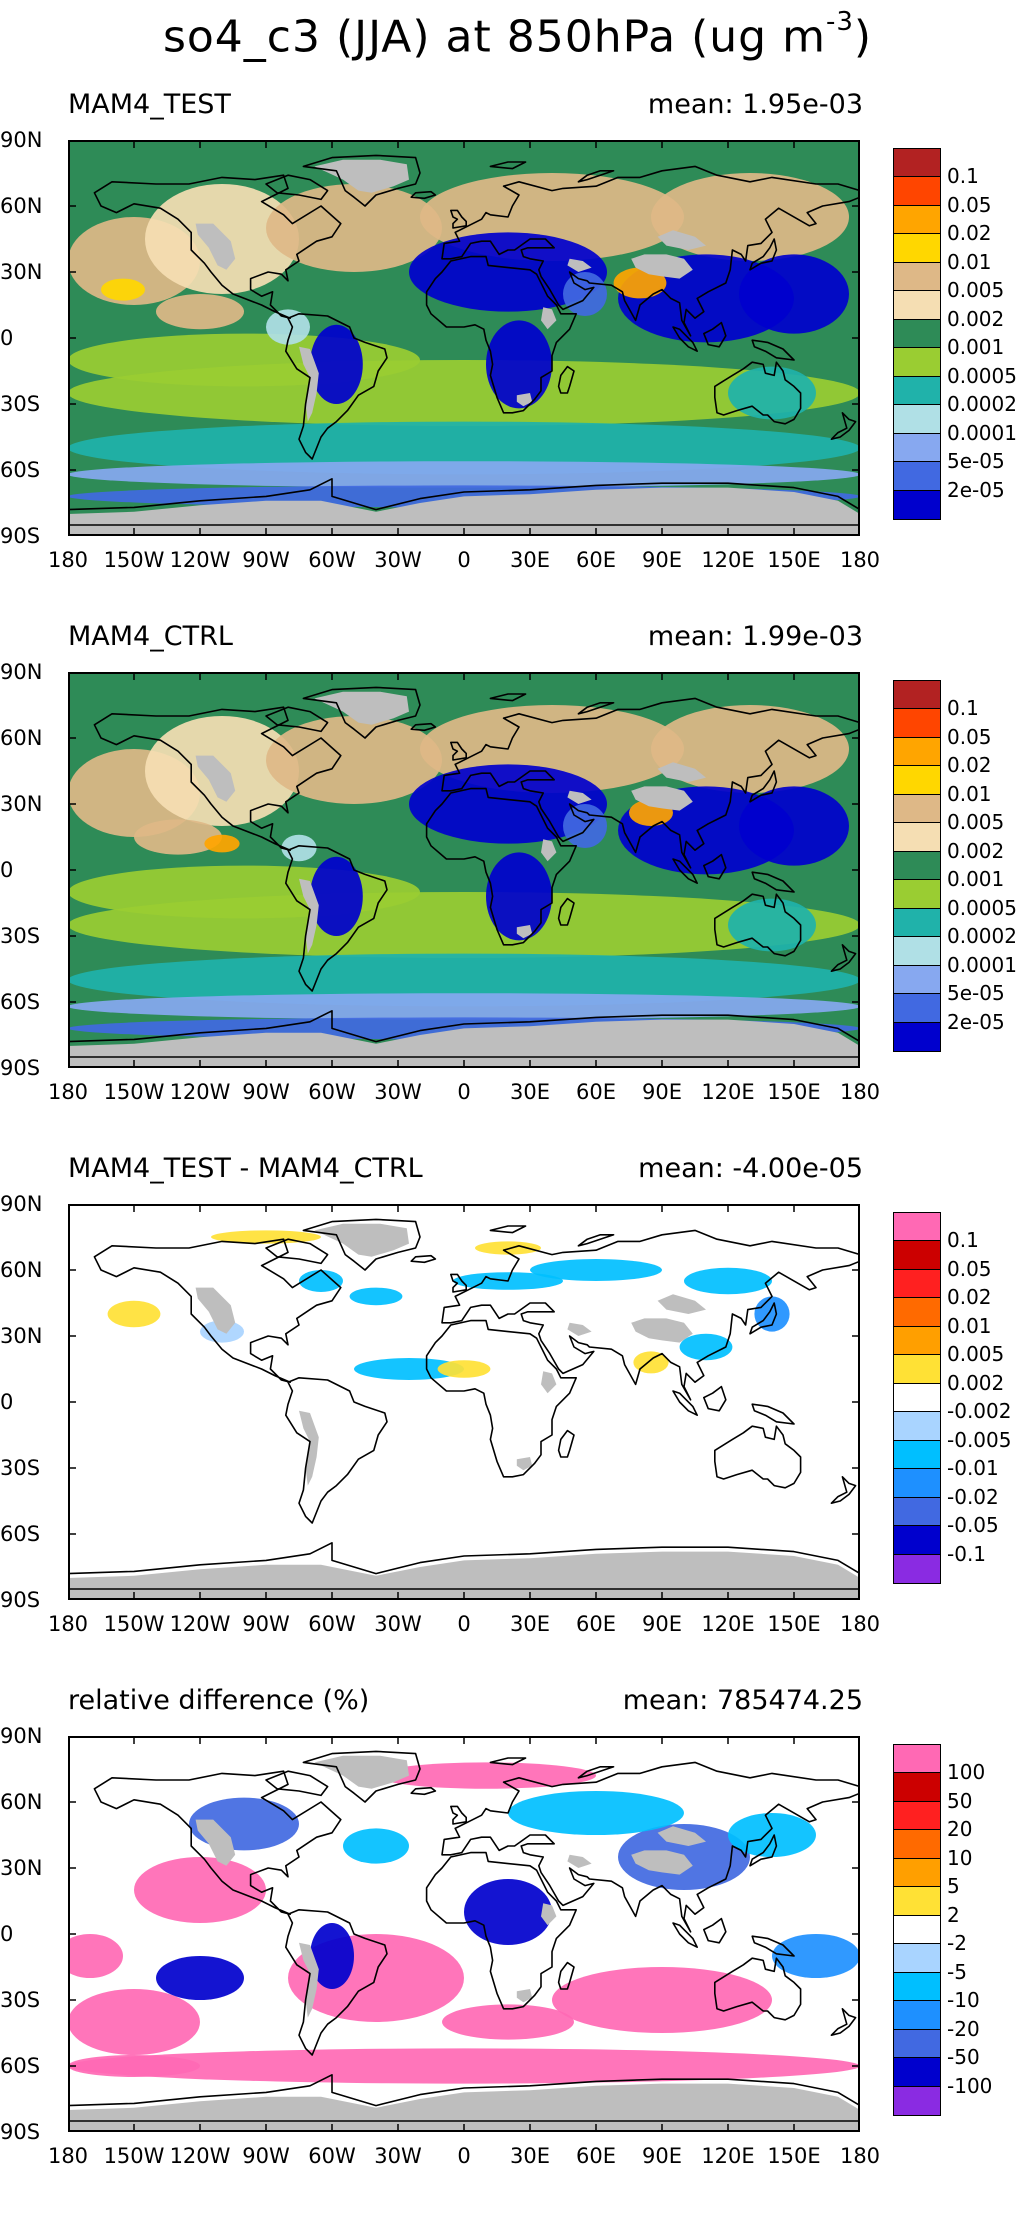 The height and width of the screenshot is (2224, 1035). I want to click on coastline-south-america, so click(336, 386).